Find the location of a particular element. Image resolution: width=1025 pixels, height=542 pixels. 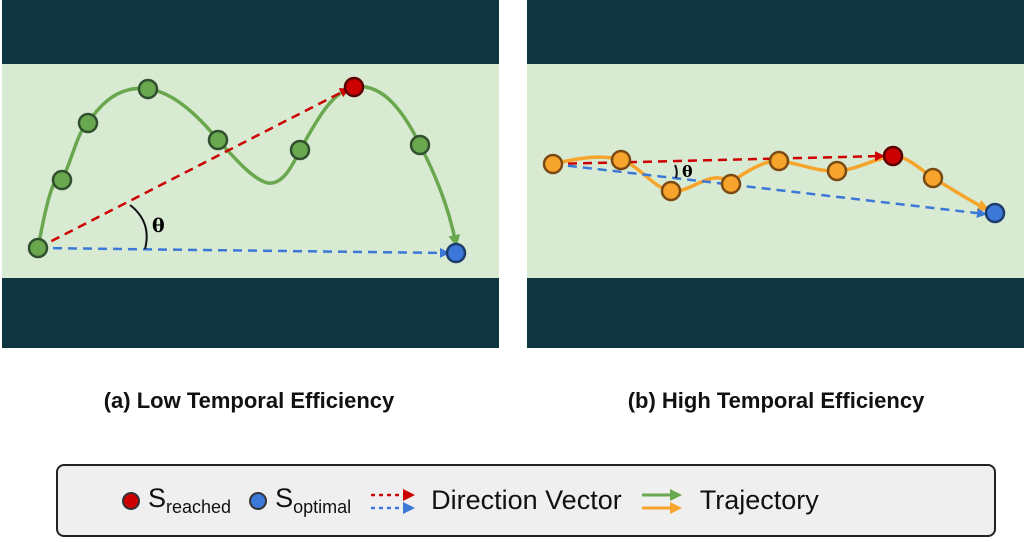

trajectory-label: Trajectory is located at coordinates (759, 500).